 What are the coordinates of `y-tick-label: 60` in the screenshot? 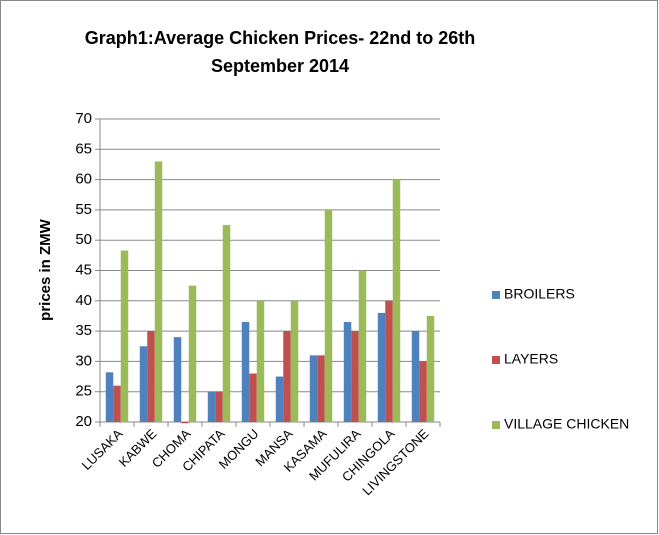 It's located at (83, 179).